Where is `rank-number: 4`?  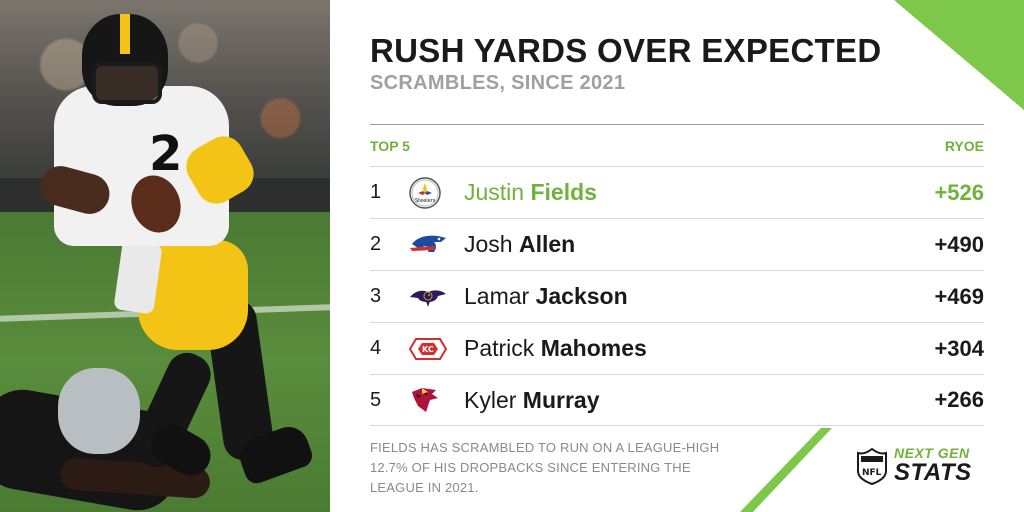
rank-number: 4 is located at coordinates (376, 348).